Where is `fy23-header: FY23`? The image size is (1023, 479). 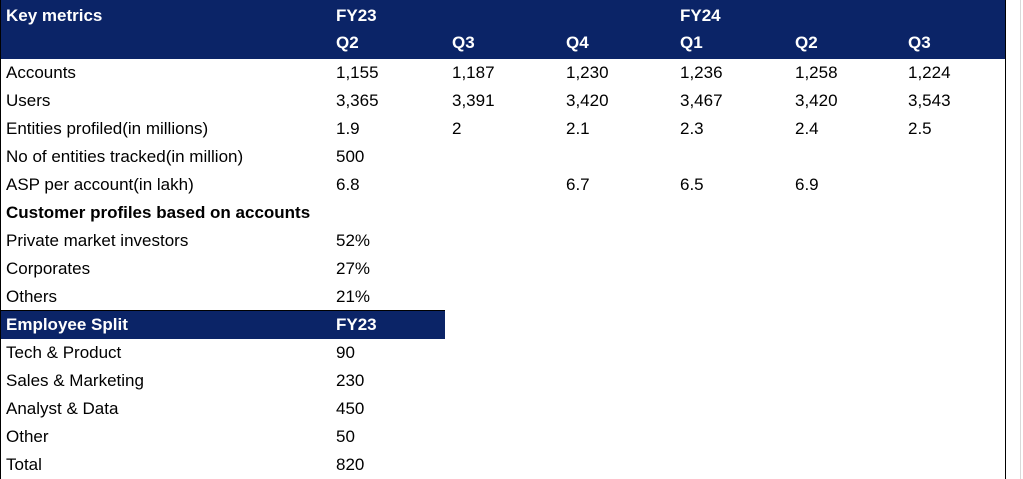 fy23-header: FY23 is located at coordinates (356, 15).